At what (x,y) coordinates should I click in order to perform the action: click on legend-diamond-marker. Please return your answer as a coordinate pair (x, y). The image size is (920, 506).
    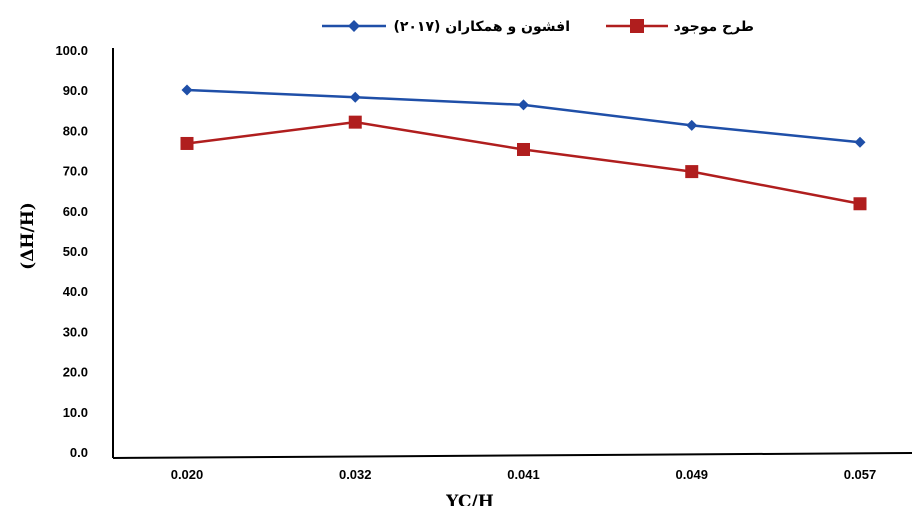
    Looking at the image, I should click on (354, 26).